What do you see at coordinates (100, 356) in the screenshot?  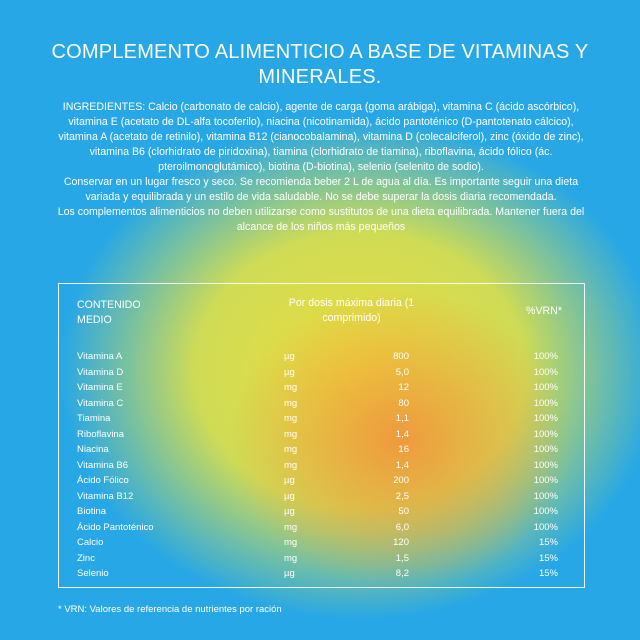 I see `nutrient: Vitamina A` at bounding box center [100, 356].